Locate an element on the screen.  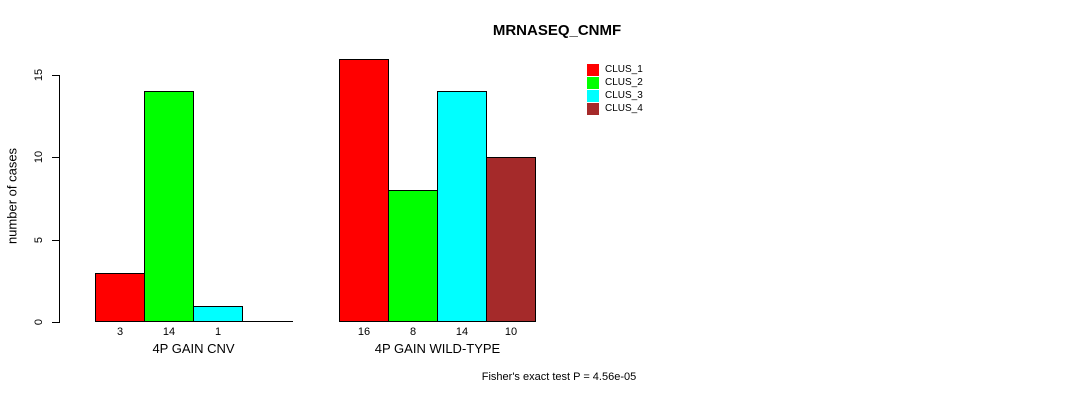
group-label: 4P GAIN WILD-TYPE is located at coordinates (437, 348).